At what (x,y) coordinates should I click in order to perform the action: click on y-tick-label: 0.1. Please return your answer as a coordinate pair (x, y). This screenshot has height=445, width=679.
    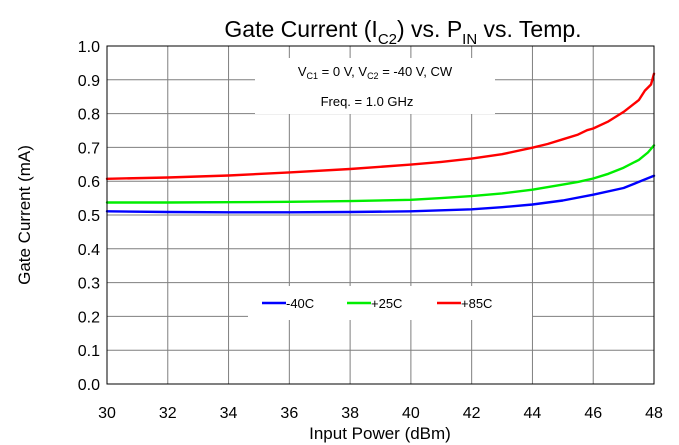
    Looking at the image, I should click on (89, 351).